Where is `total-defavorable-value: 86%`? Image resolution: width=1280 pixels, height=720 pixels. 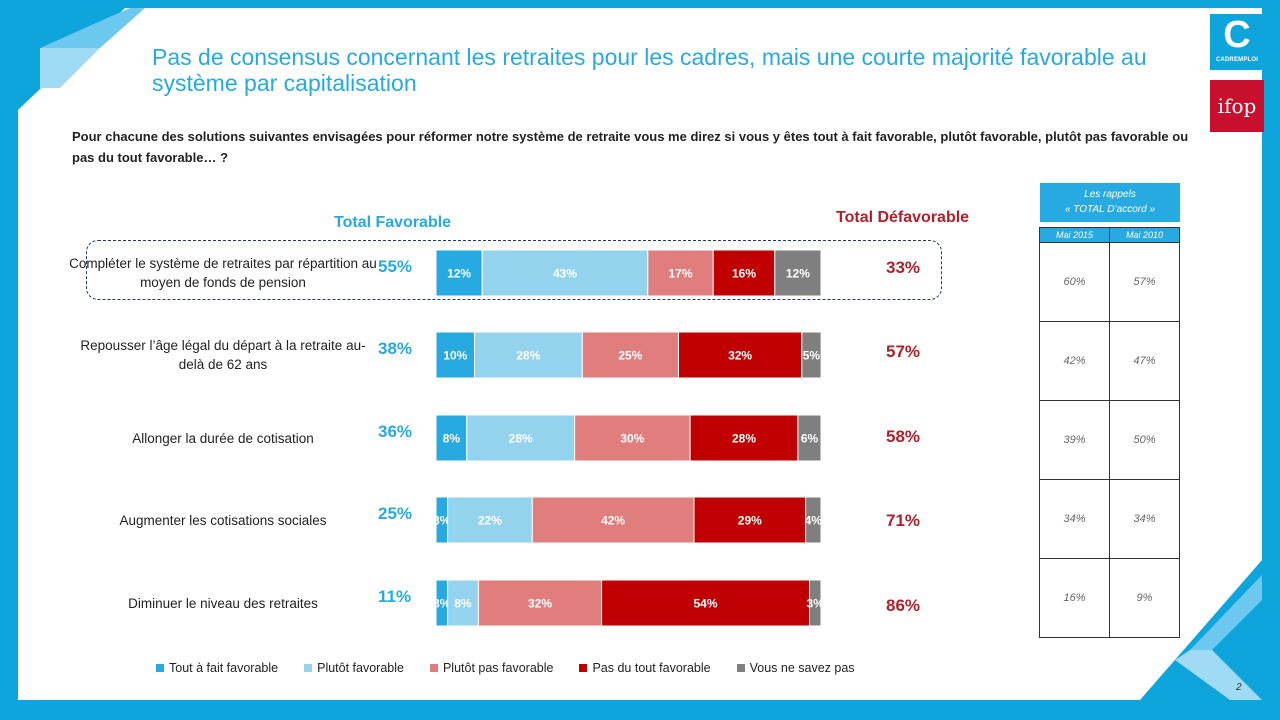
total-defavorable-value: 86% is located at coordinates (903, 605).